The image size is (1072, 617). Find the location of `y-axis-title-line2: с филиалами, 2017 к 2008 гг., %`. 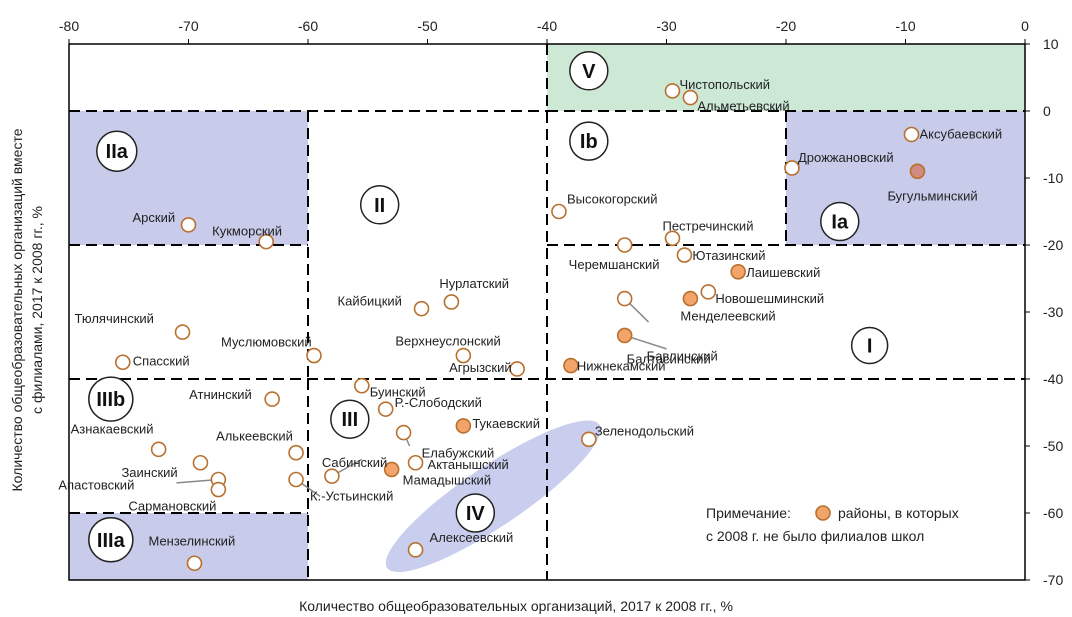

y-axis-title-line2: с филиалами, 2017 к 2008 гг., % is located at coordinates (37, 310).